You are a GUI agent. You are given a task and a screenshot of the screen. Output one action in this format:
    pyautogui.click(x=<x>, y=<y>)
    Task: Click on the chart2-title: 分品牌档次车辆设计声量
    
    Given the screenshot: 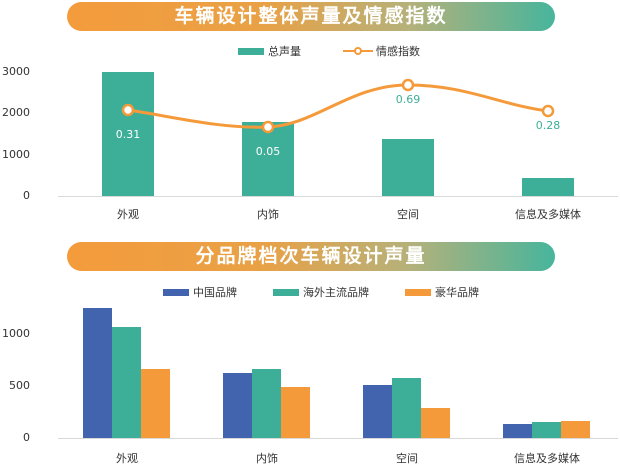 What is the action you would take?
    pyautogui.click(x=311, y=256)
    